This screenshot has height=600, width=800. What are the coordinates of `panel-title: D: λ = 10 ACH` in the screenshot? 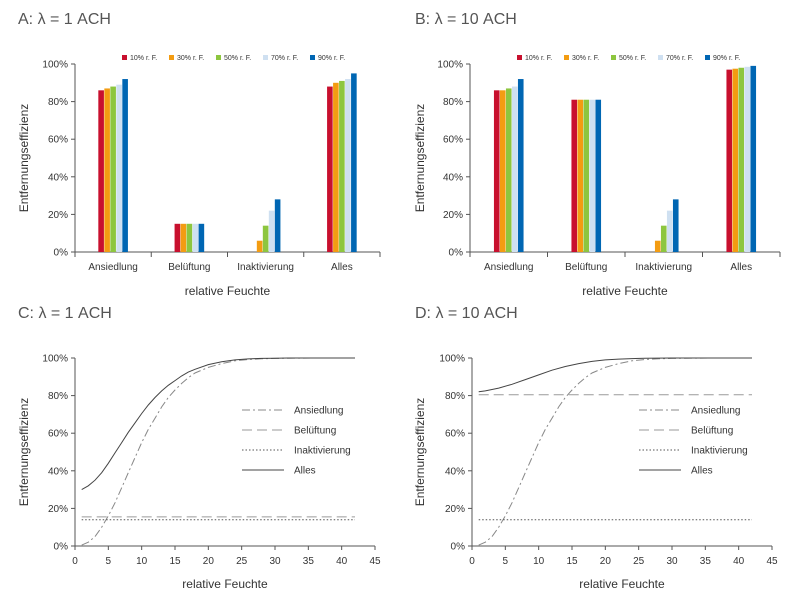 It's located at (466, 313).